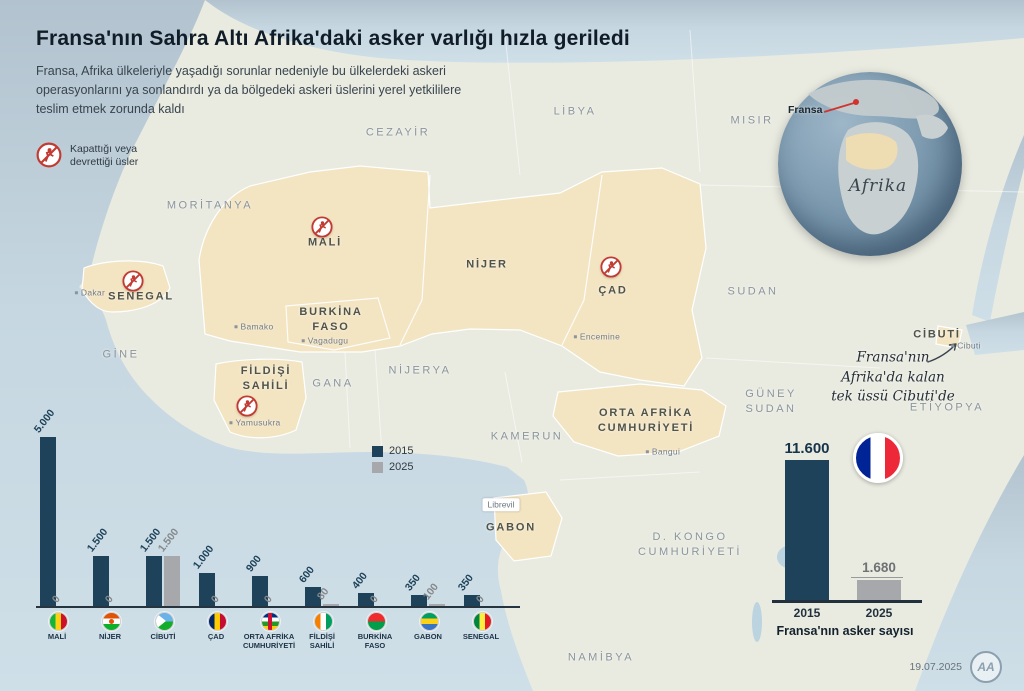  Describe the element at coordinates (597, 336) in the screenshot. I see `map-label-encemine: Encemine` at that location.